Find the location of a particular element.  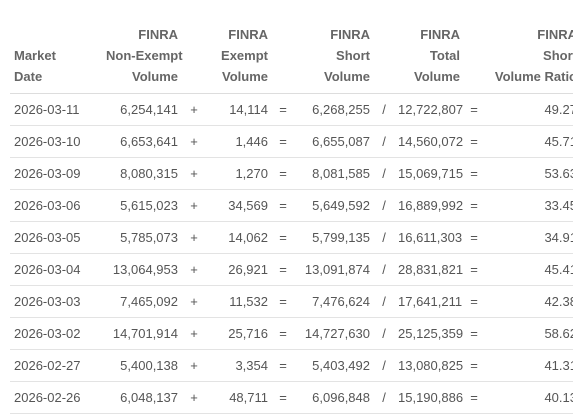

cell-non-exempt: 5,400,138 is located at coordinates (142, 365).